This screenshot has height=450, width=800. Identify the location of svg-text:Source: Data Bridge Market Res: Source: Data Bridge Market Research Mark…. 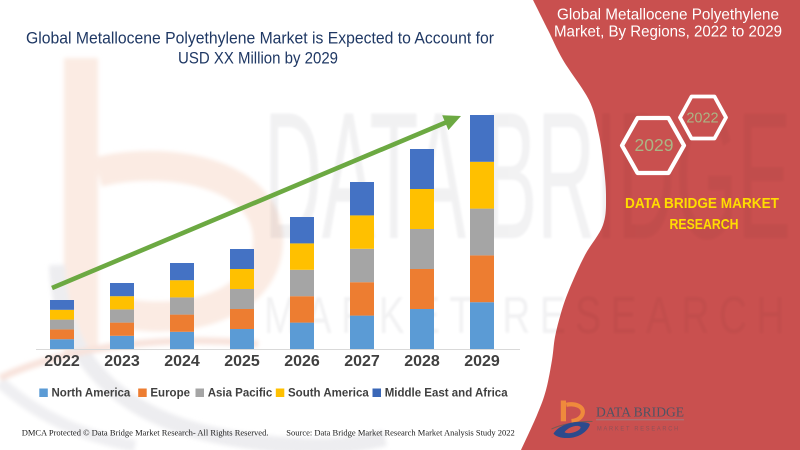
(400, 432).